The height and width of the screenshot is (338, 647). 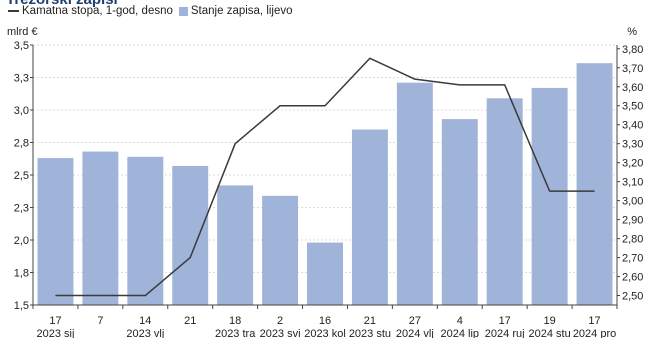 I want to click on left-tick-label: 3,0, so click(x=21, y=111).